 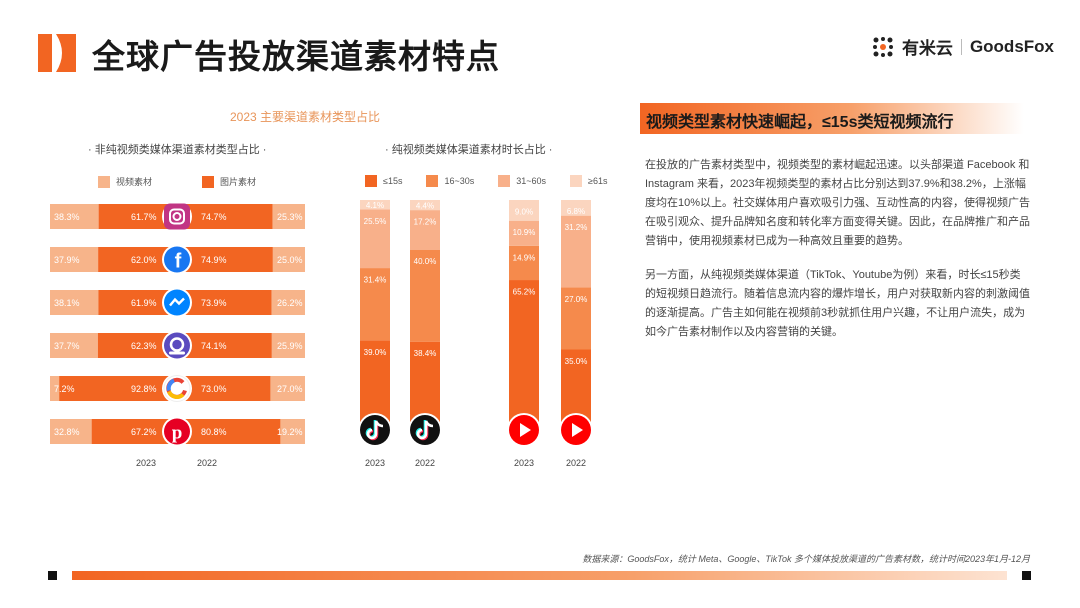 What do you see at coordinates (1011, 46) in the screenshot?
I see `brand-name-en: GoodsFox` at bounding box center [1011, 46].